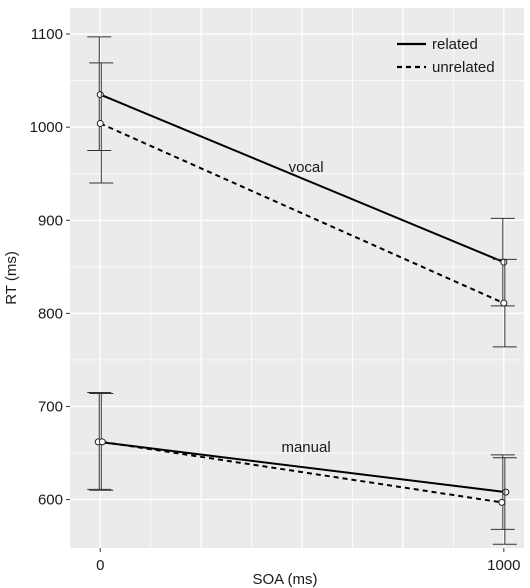  I want to click on y-tick-label: 800, so click(50, 313).